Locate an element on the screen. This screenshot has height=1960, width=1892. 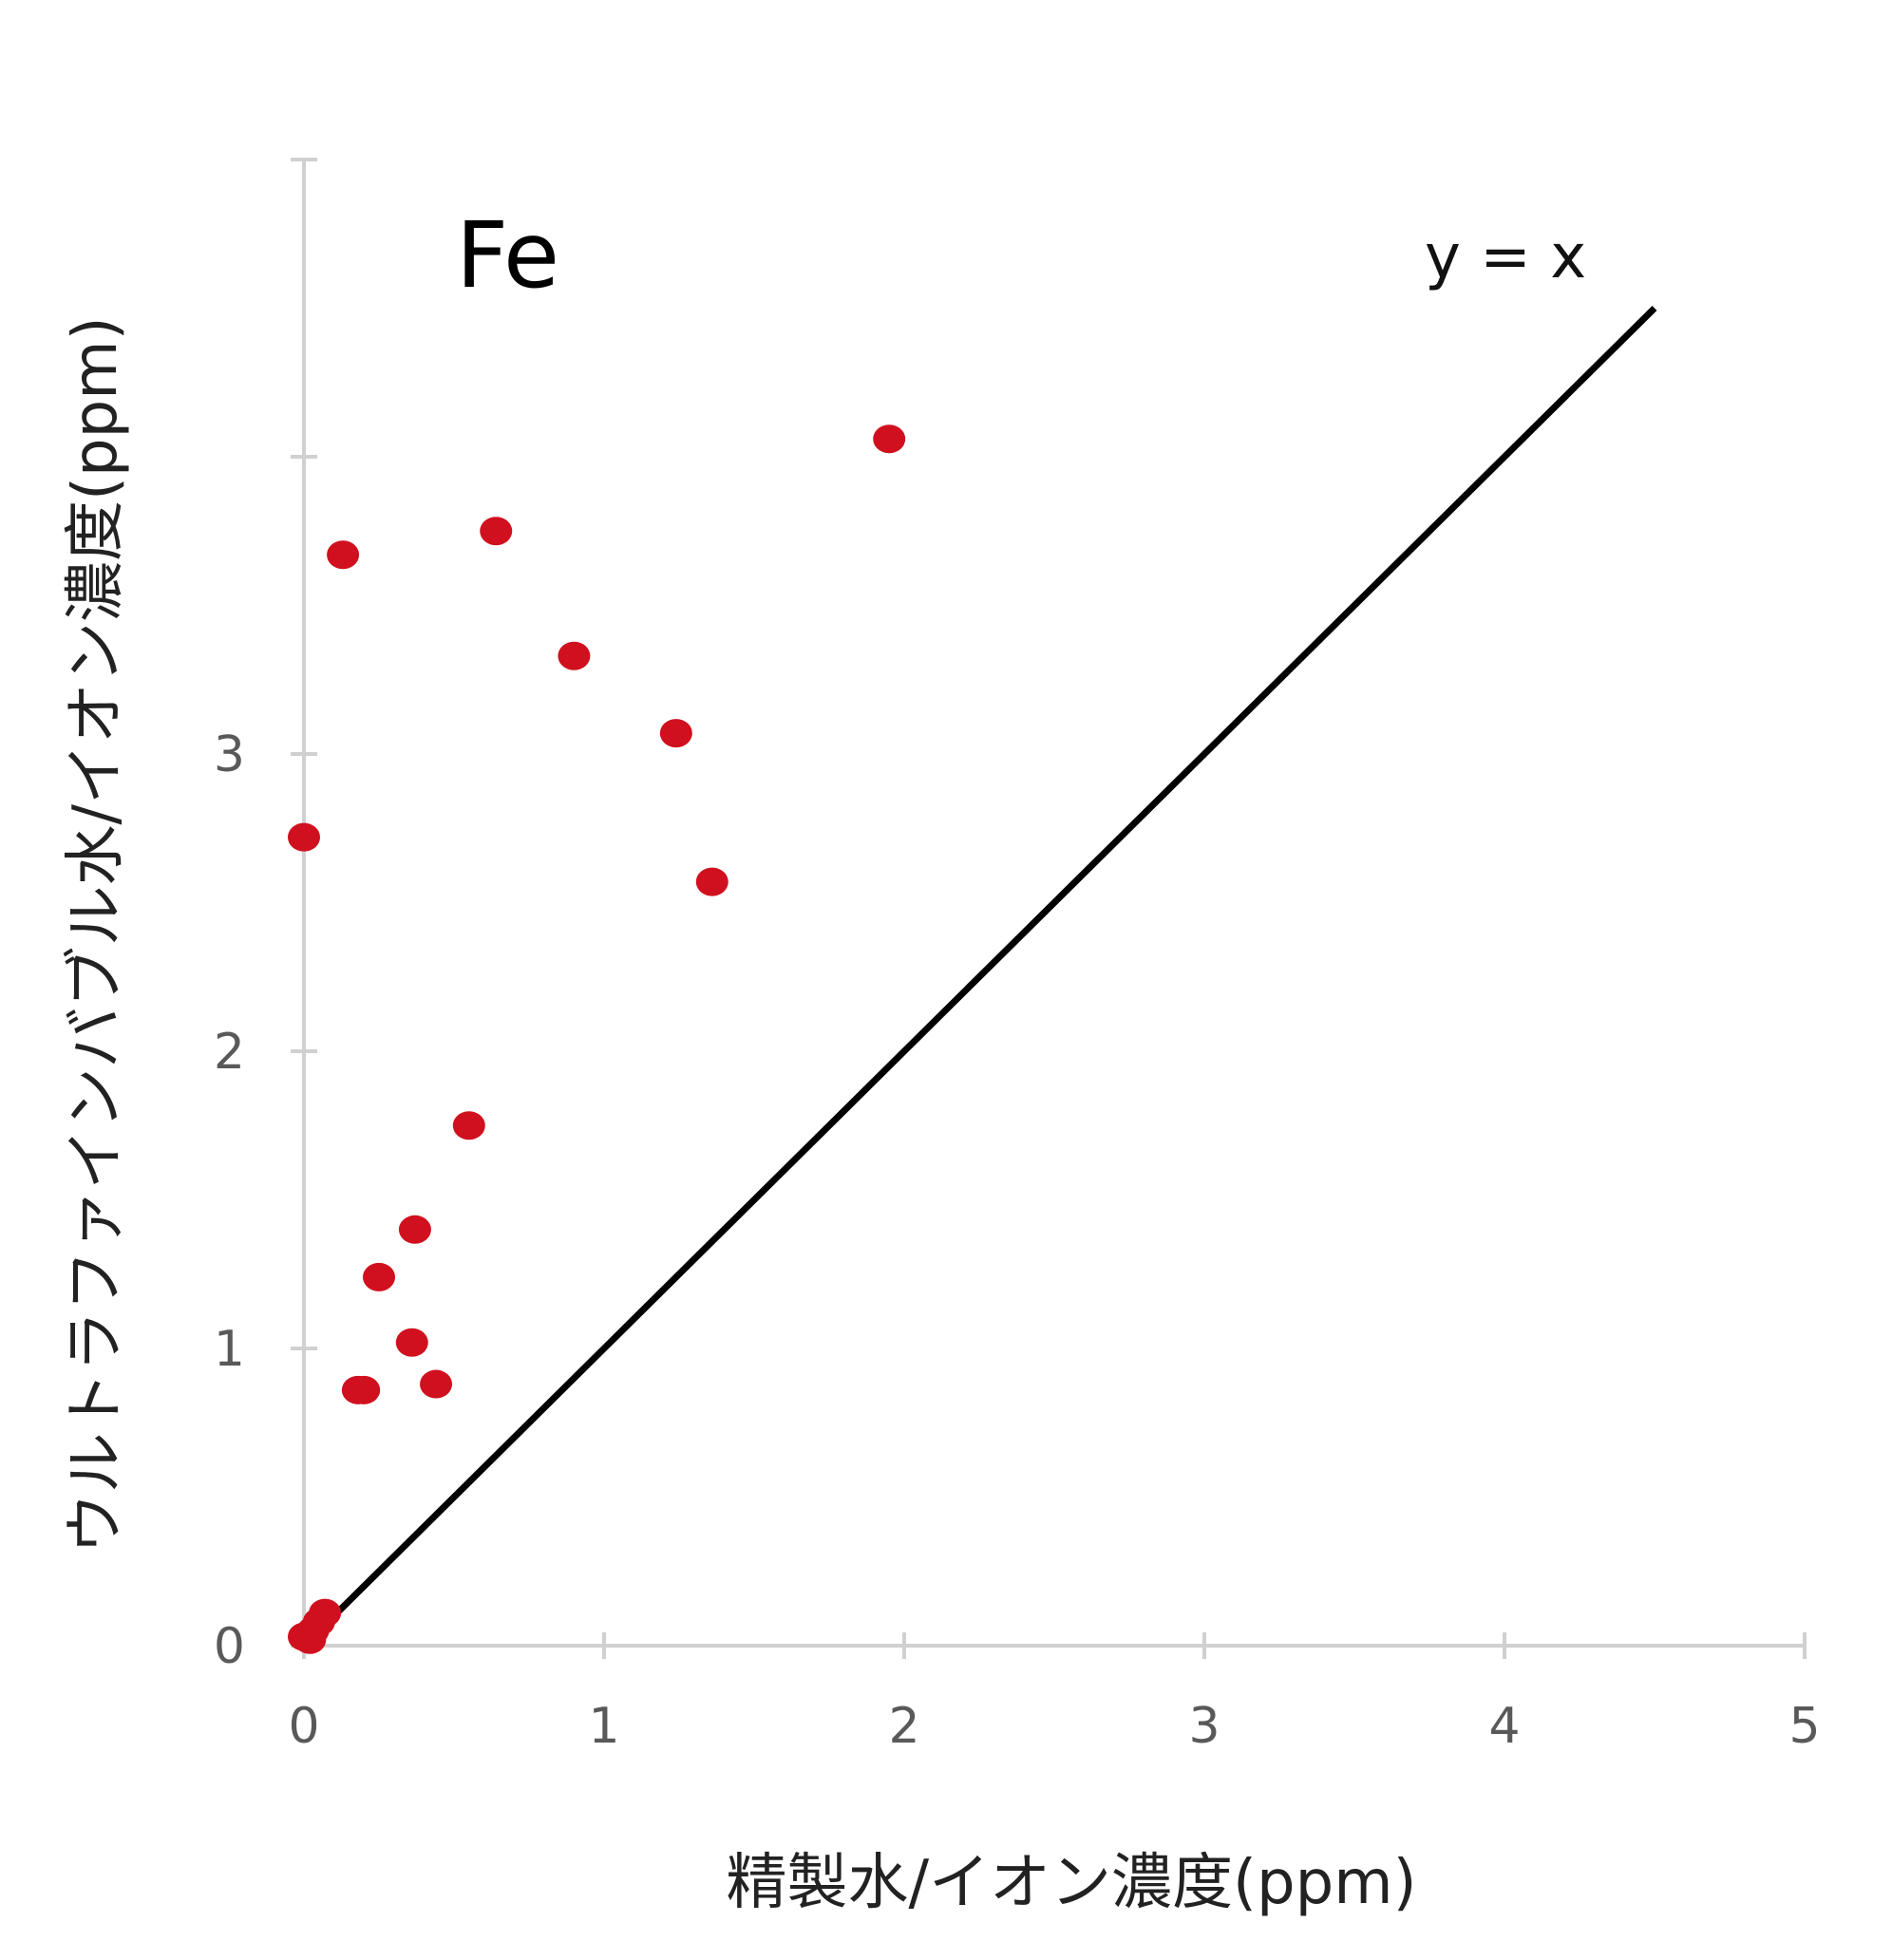
x-tick-label: 5 is located at coordinates (1804, 1726).